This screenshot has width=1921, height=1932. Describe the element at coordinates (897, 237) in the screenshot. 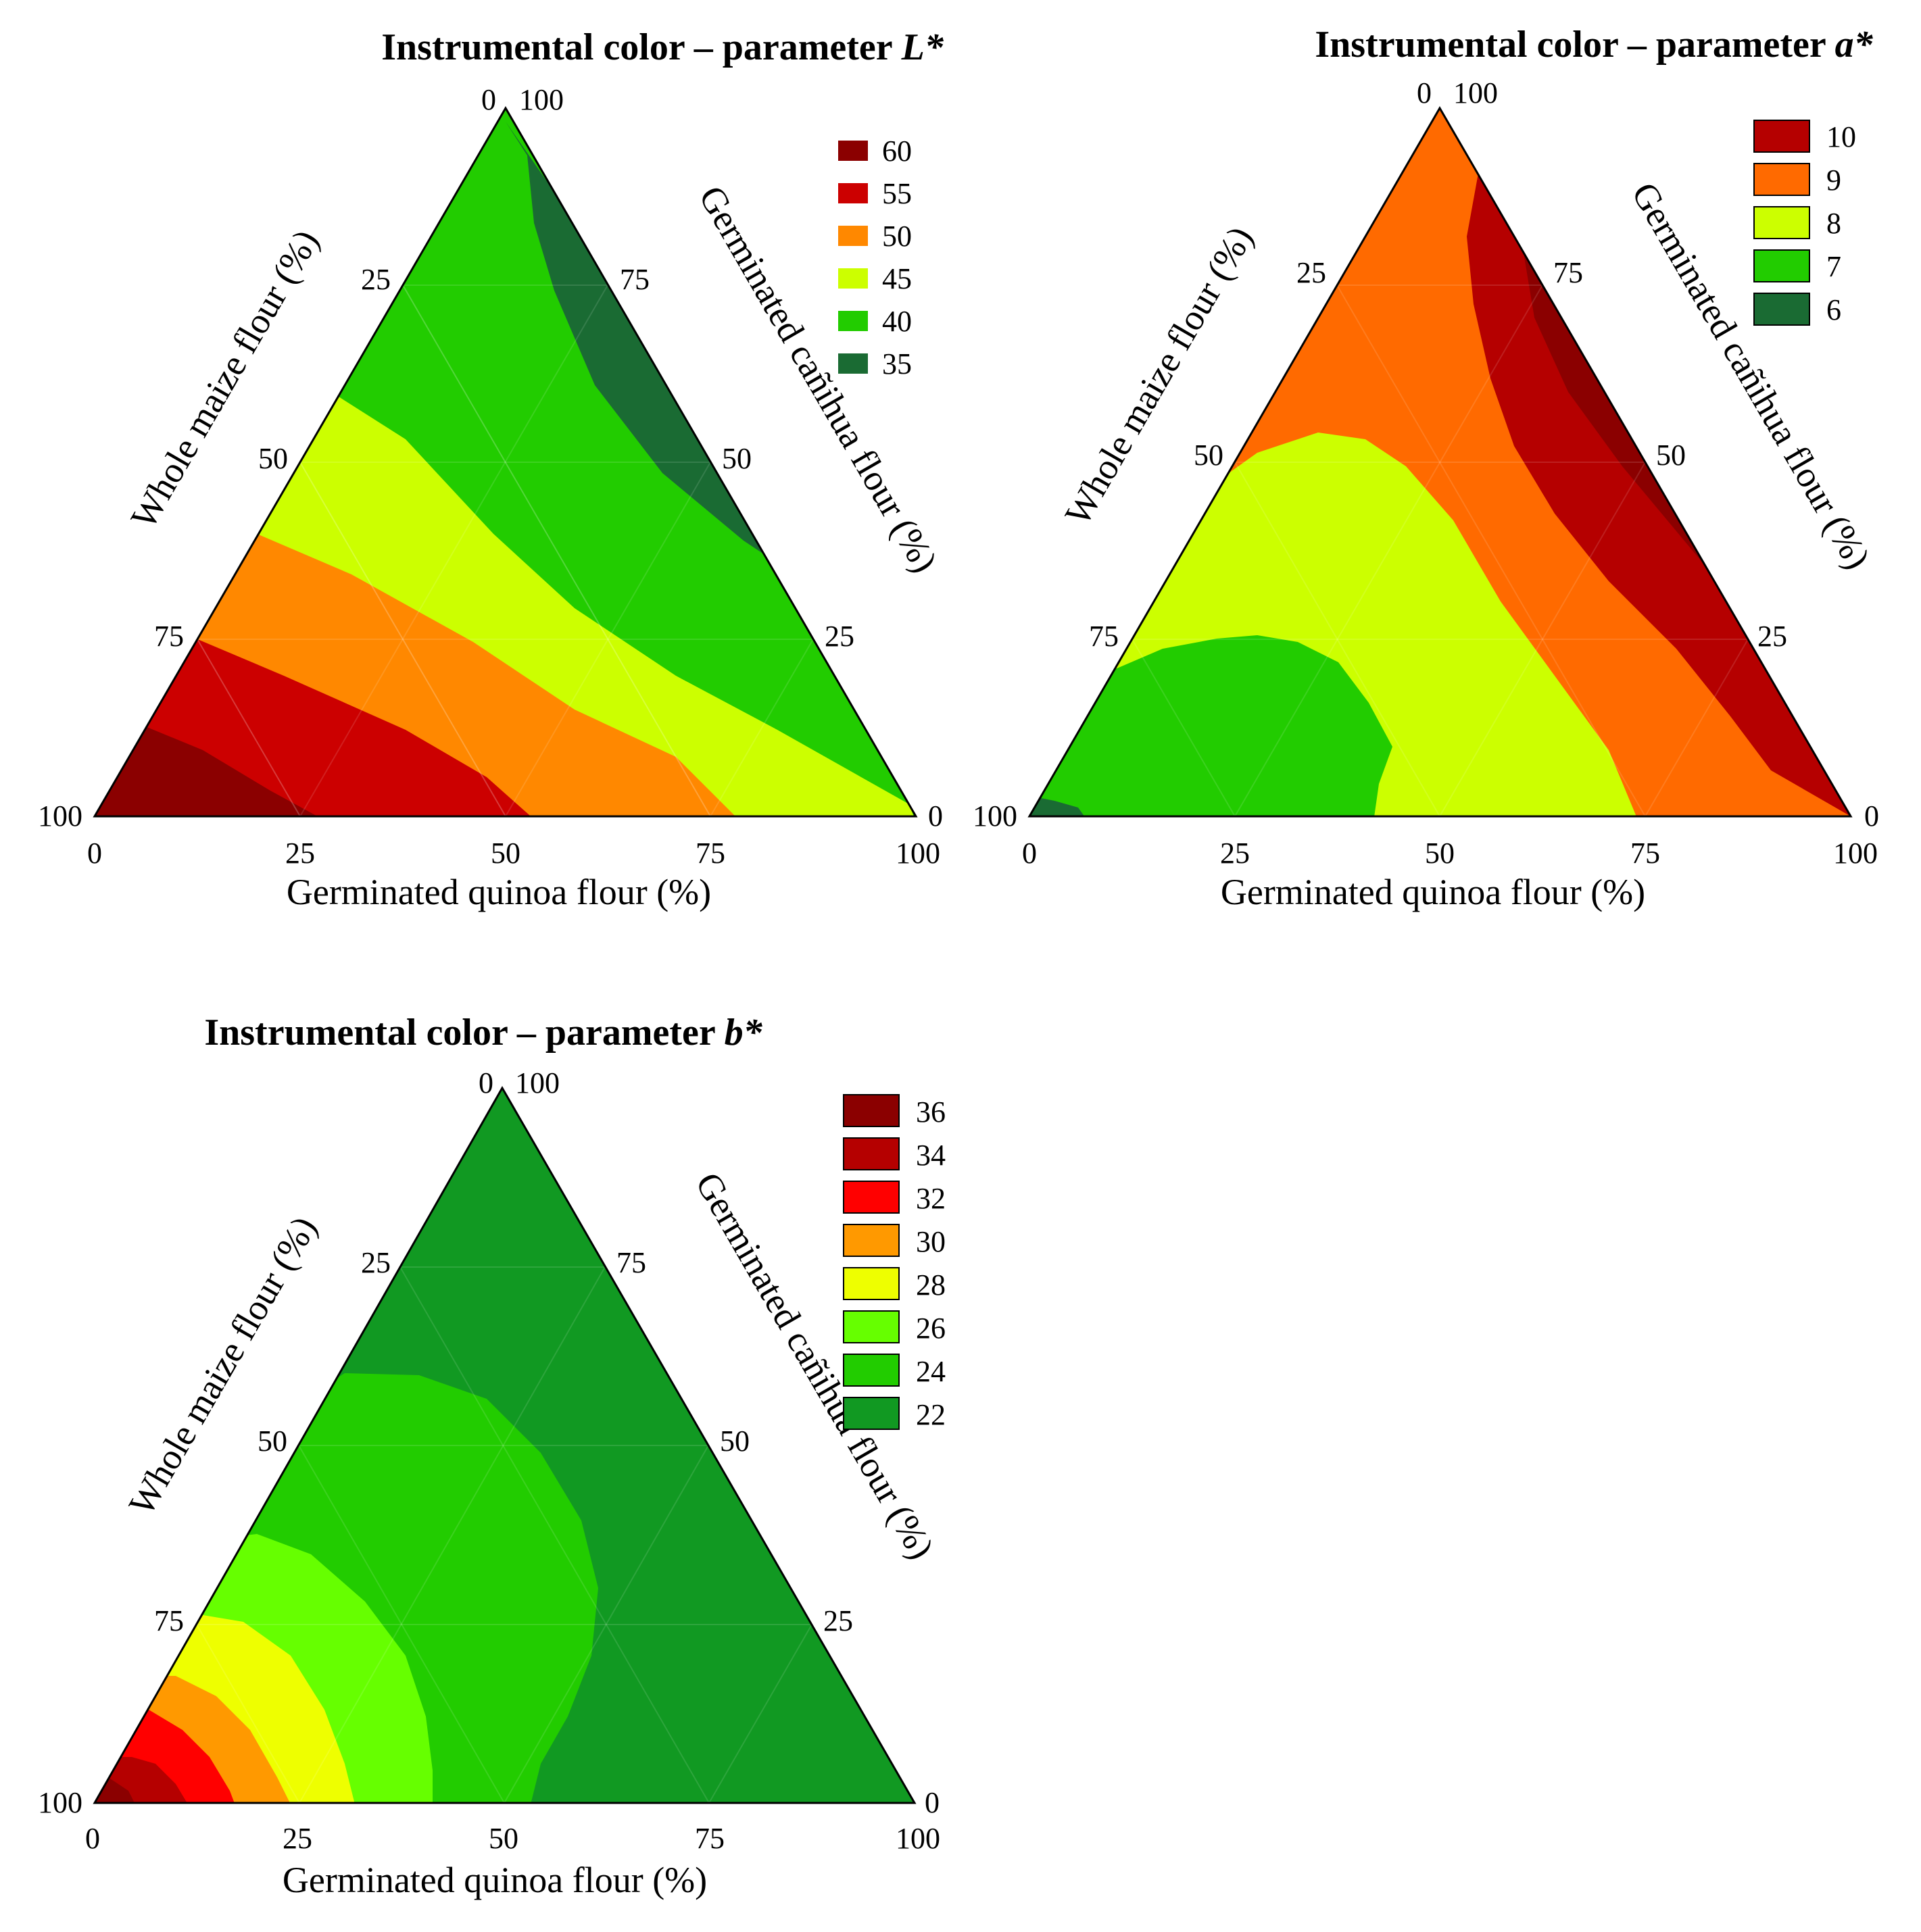

I see `legend-label-50: 50` at that location.